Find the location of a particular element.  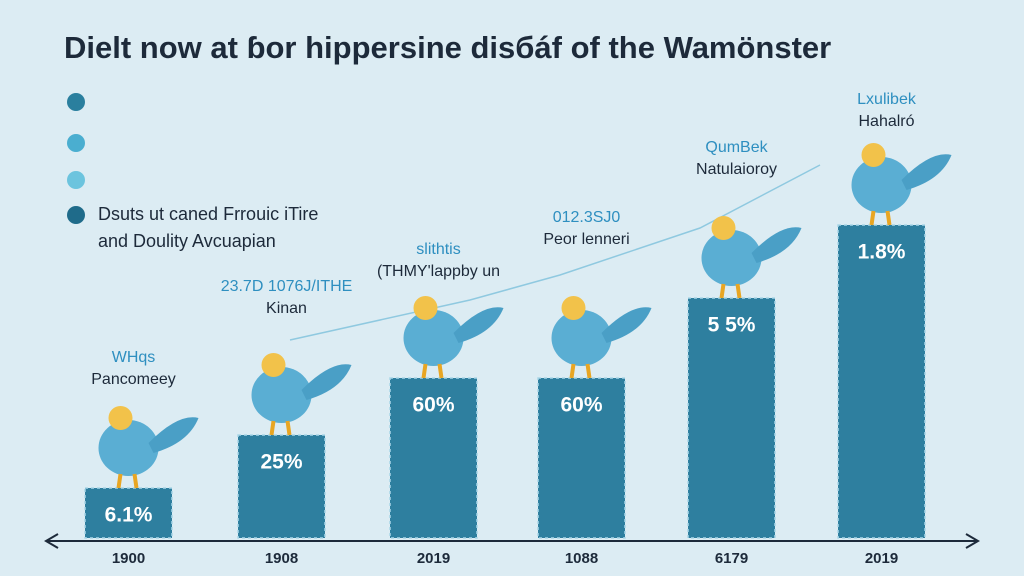

annotation-caption: Natulaioroy is located at coordinates (736, 169).